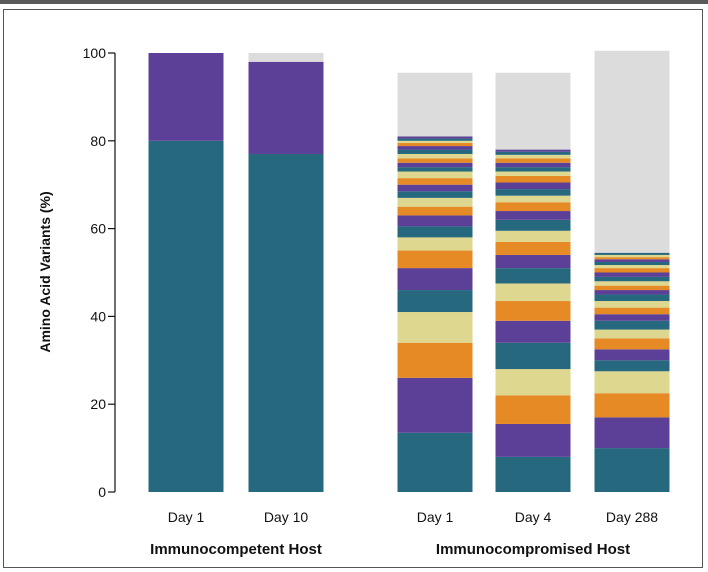 This screenshot has width=708, height=572. I want to click on y-tick-label: 20, so click(98, 404).